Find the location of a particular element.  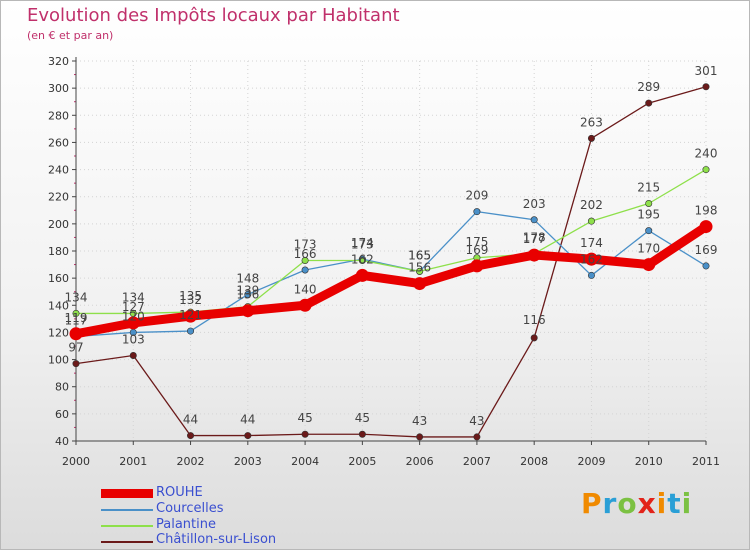

y-tick-label: 100 is located at coordinates (58, 360).